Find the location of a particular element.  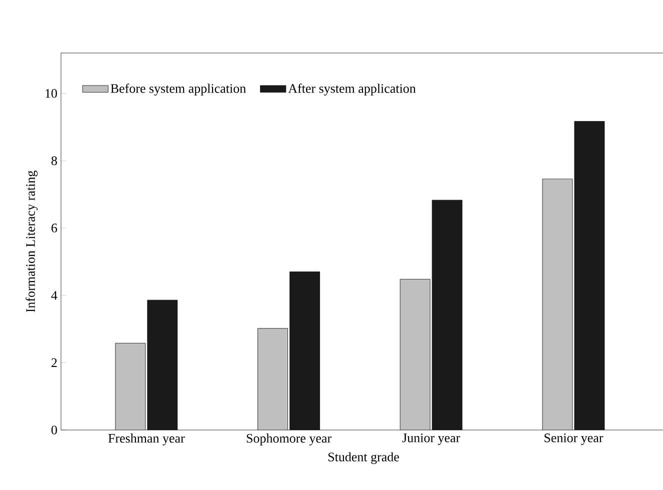

legend-label: Before system application is located at coordinates (178, 90).